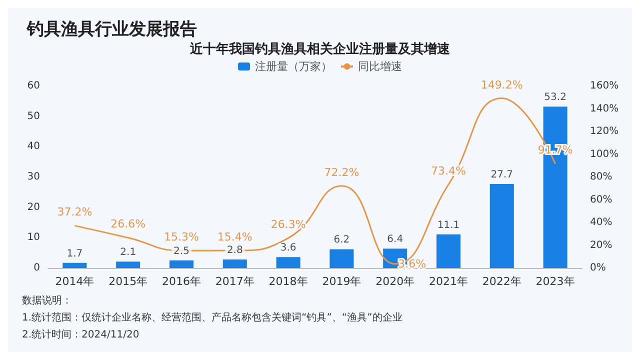 Image resolution: width=640 pixels, height=360 pixels. What do you see at coordinates (33, 238) in the screenshot?
I see `y-tick-label: 10` at bounding box center [33, 238].